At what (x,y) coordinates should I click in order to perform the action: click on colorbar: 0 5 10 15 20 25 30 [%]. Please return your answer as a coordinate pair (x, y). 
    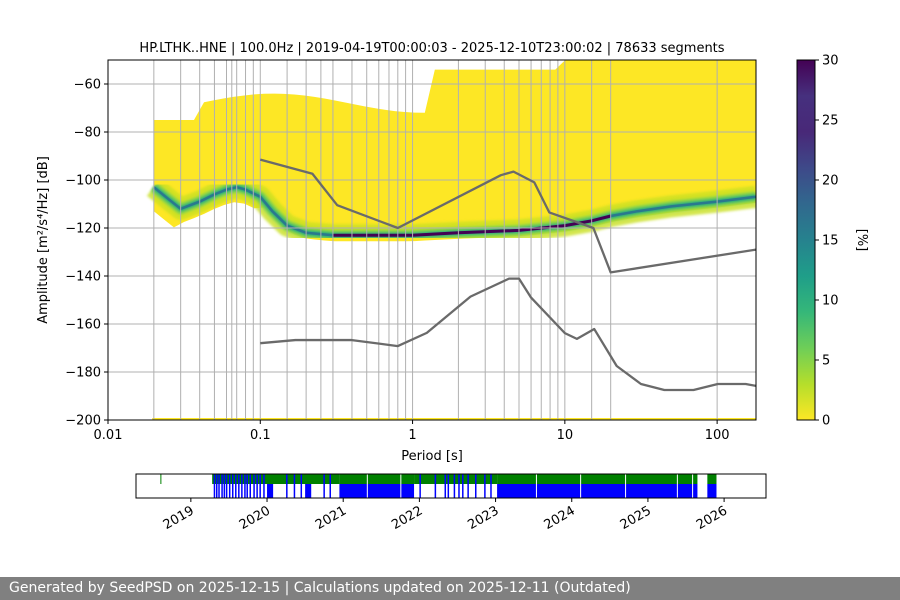
    Looking at the image, I should click on (832, 241).